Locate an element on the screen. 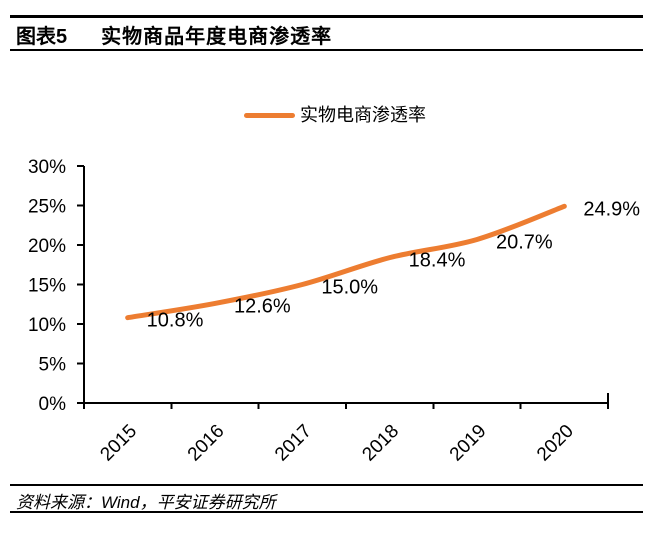 The image size is (670, 538). x-category-label: 2015 is located at coordinates (118, 443).